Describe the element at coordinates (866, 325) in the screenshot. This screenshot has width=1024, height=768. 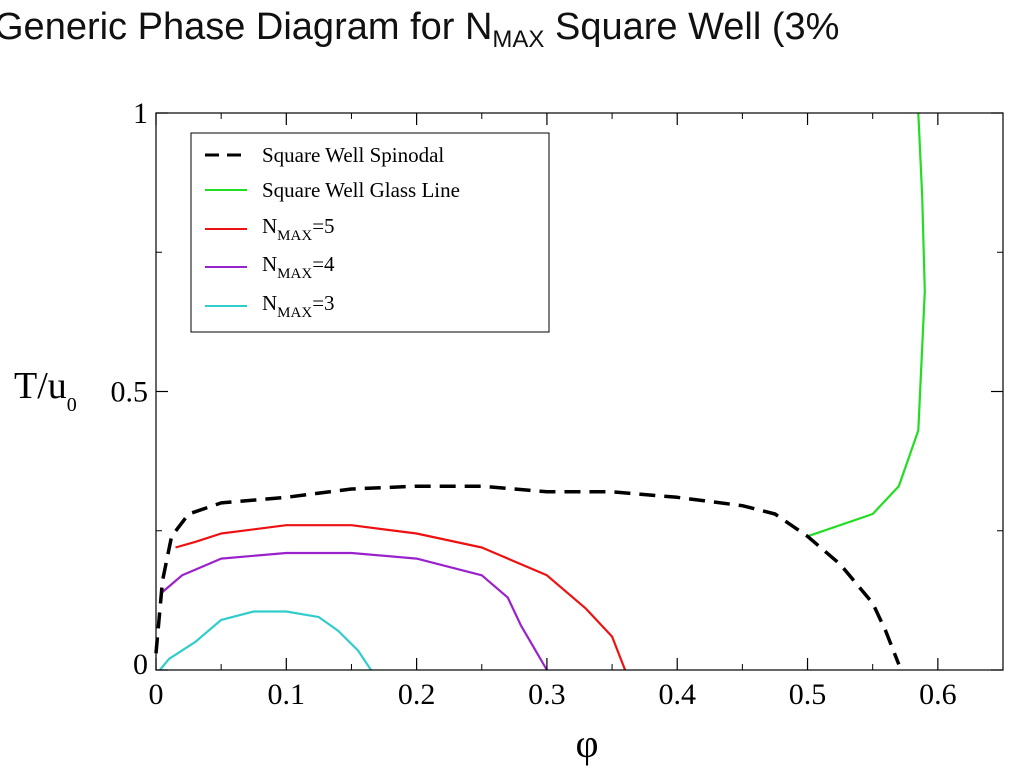
I see `series-line-glass` at that location.